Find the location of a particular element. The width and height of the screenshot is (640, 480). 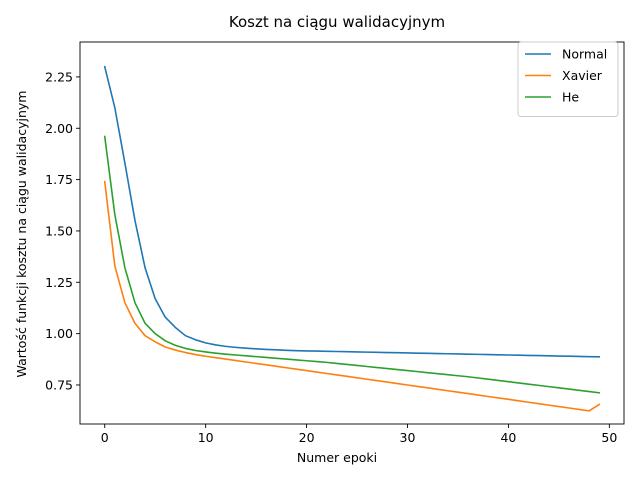

x-axis-ticks: 0 10 20 30 40 50 is located at coordinates (359, 434).